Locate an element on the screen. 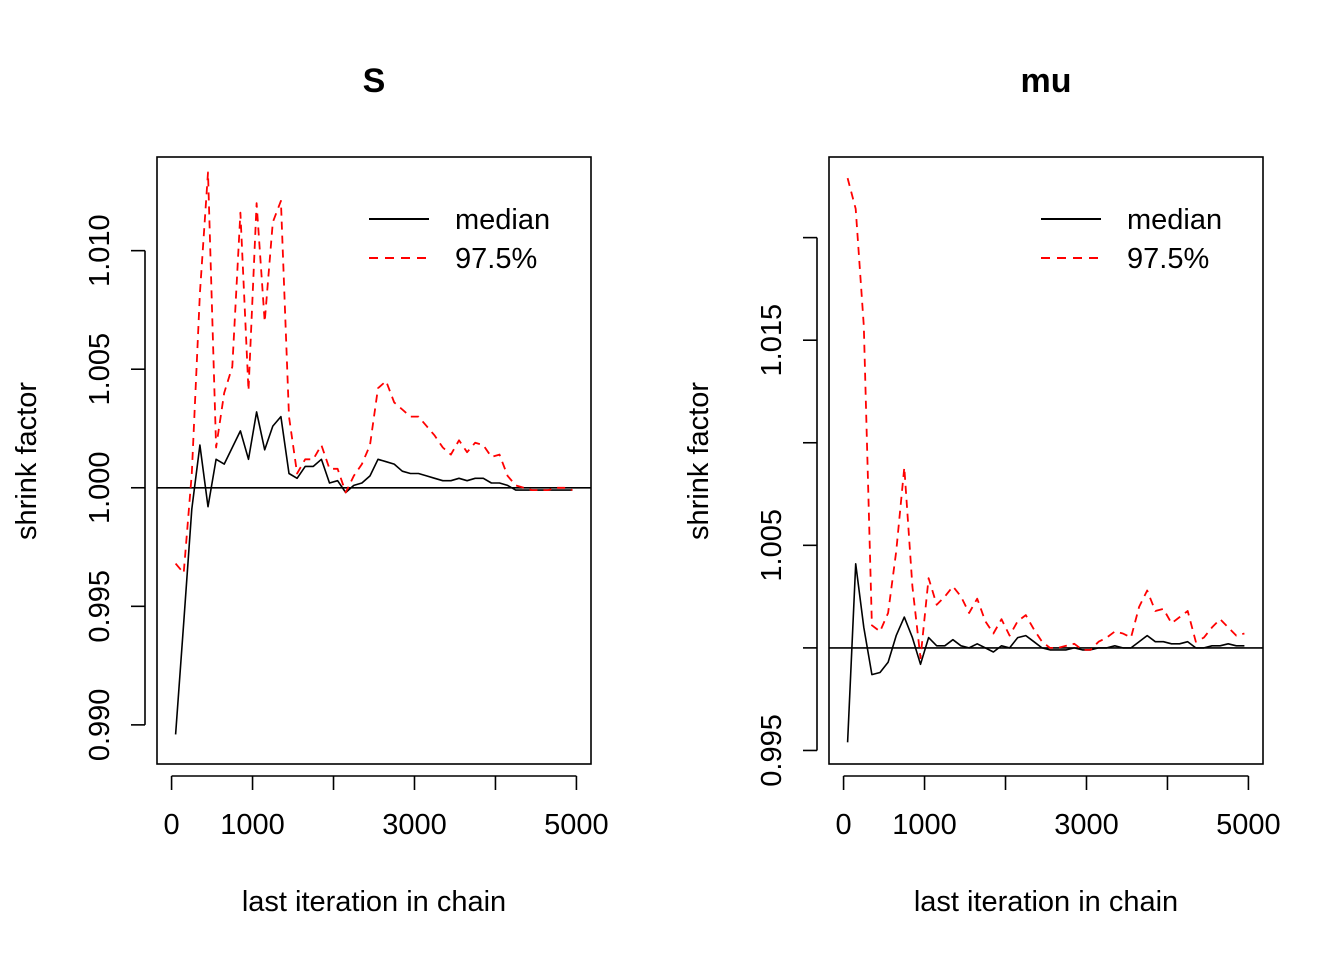  panel-title: mu is located at coordinates (1046, 81).